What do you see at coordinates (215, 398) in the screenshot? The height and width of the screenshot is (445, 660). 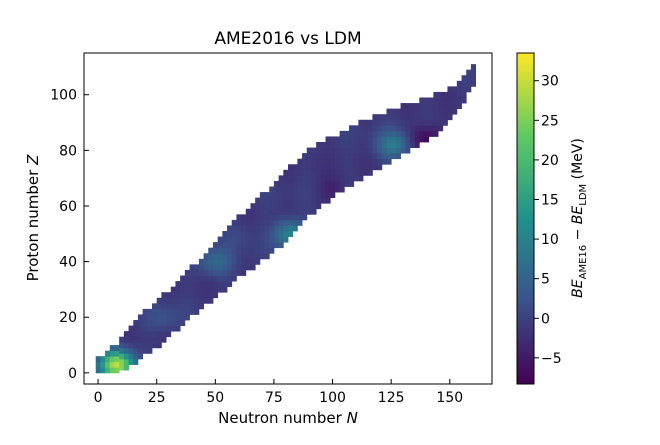 I see `x-tick-label: 50` at bounding box center [215, 398].